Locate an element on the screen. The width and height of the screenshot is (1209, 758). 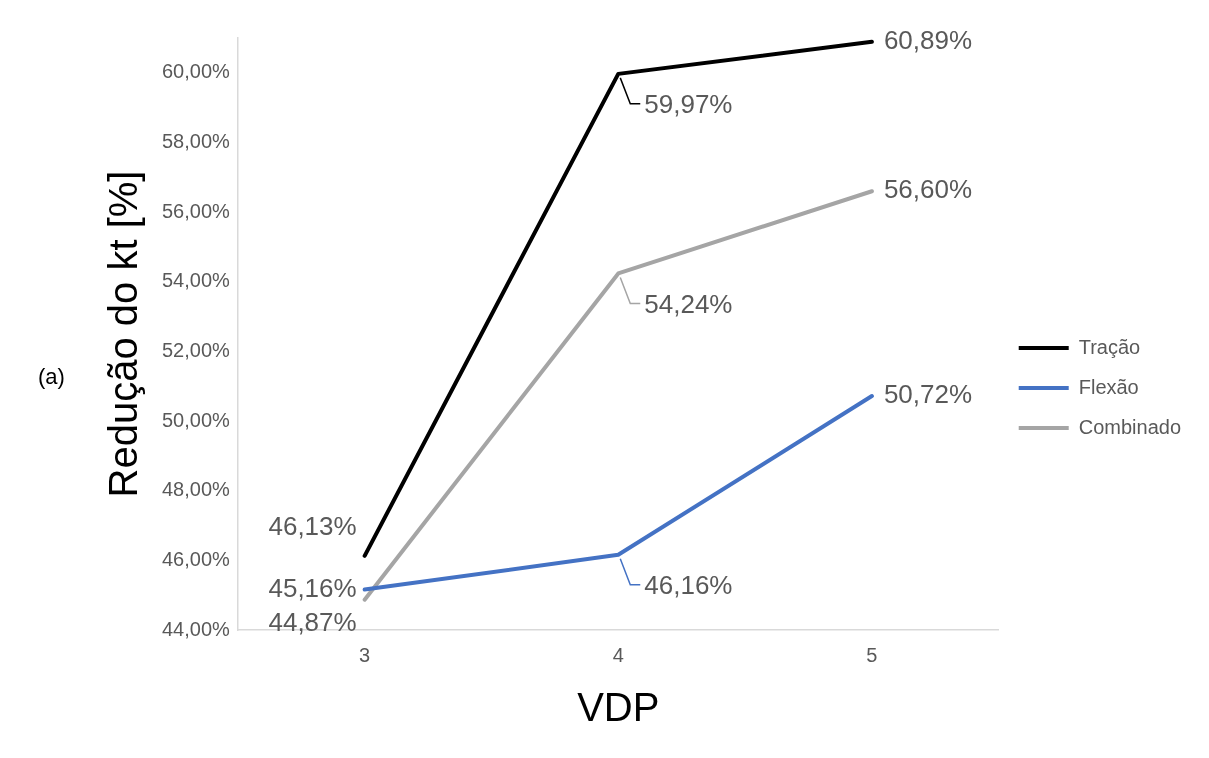
y-axis-title: Redução do kt [%] is located at coordinates (123, 334).